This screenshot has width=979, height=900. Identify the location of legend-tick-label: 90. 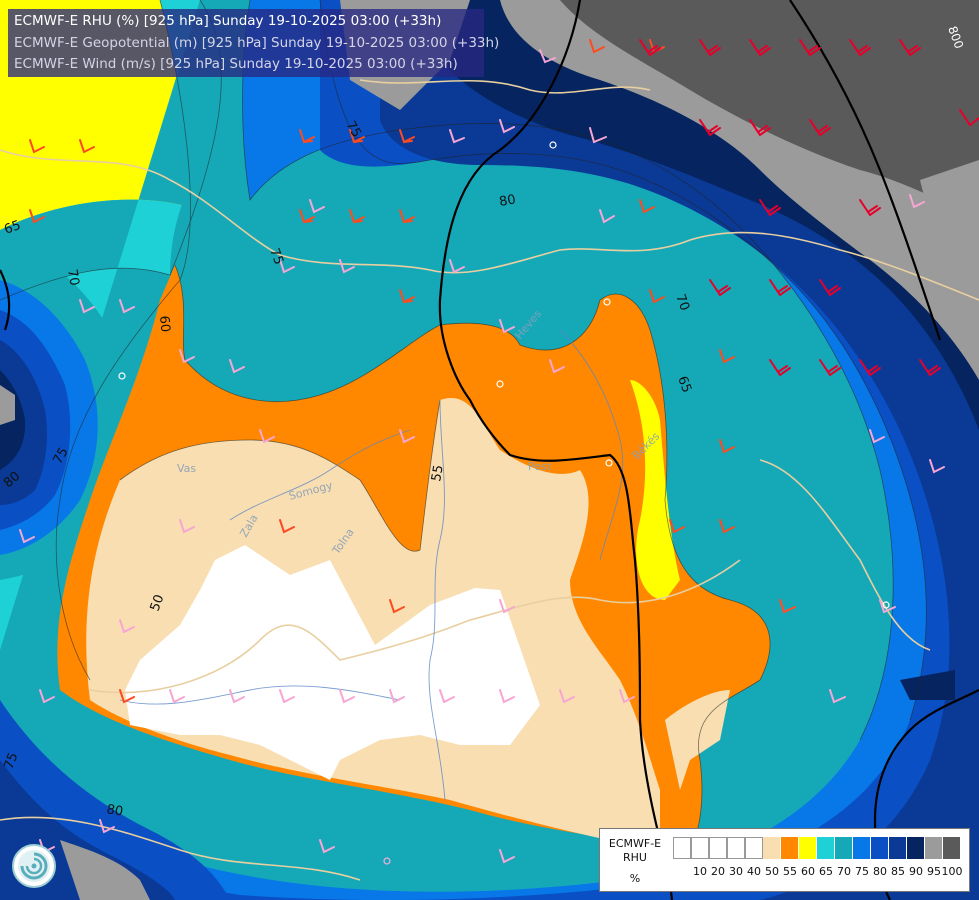
(916, 871).